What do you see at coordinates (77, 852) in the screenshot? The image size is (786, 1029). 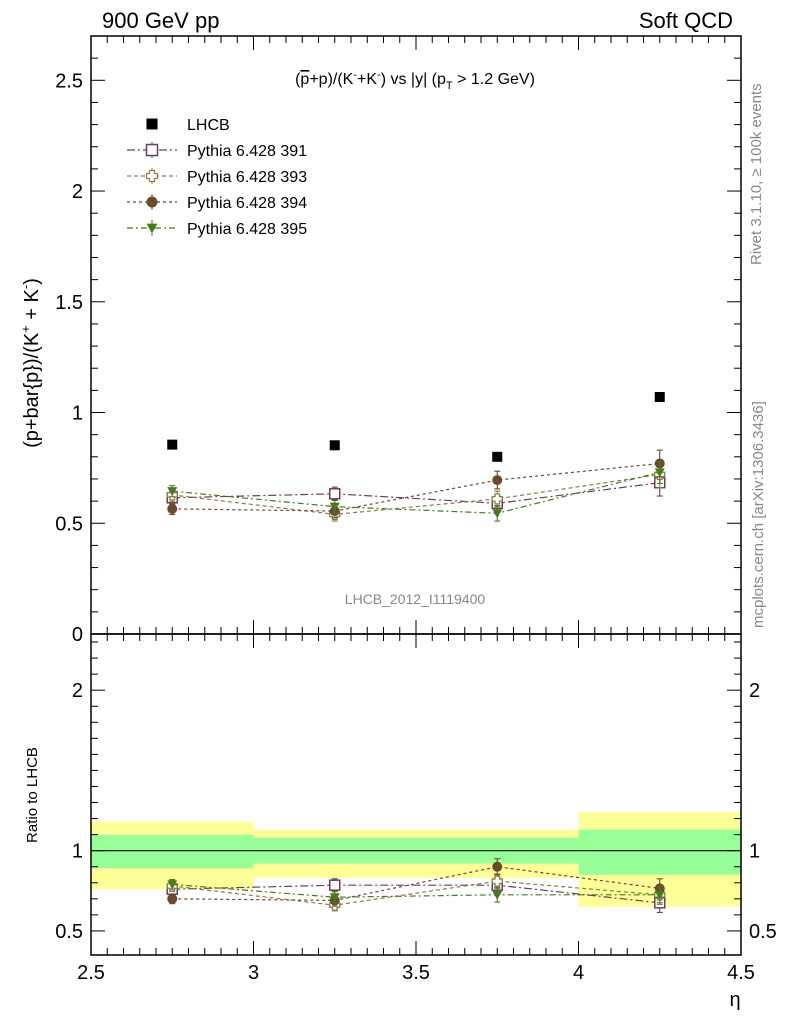 I see `ratio-y-tick-label: 1` at bounding box center [77, 852].